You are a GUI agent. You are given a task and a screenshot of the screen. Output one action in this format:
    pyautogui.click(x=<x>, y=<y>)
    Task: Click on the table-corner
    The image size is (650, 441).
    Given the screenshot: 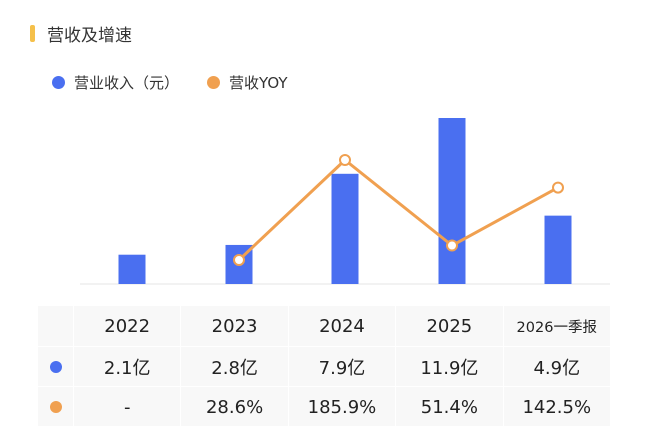 What is the action you would take?
    pyautogui.click(x=55, y=326)
    